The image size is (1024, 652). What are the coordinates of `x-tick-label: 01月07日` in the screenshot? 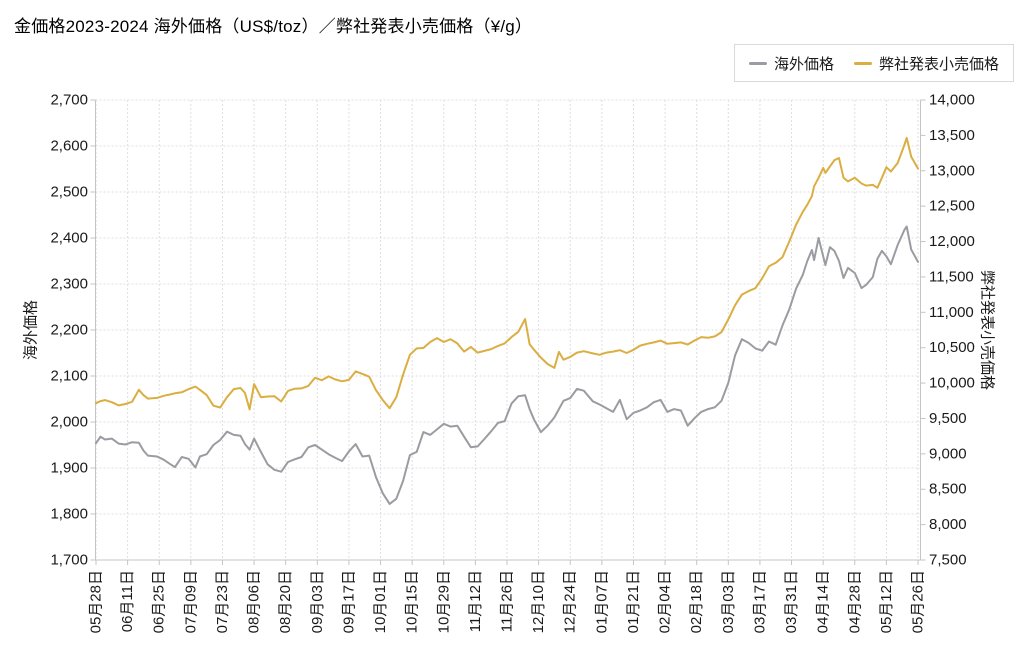 It's located at (601, 601).